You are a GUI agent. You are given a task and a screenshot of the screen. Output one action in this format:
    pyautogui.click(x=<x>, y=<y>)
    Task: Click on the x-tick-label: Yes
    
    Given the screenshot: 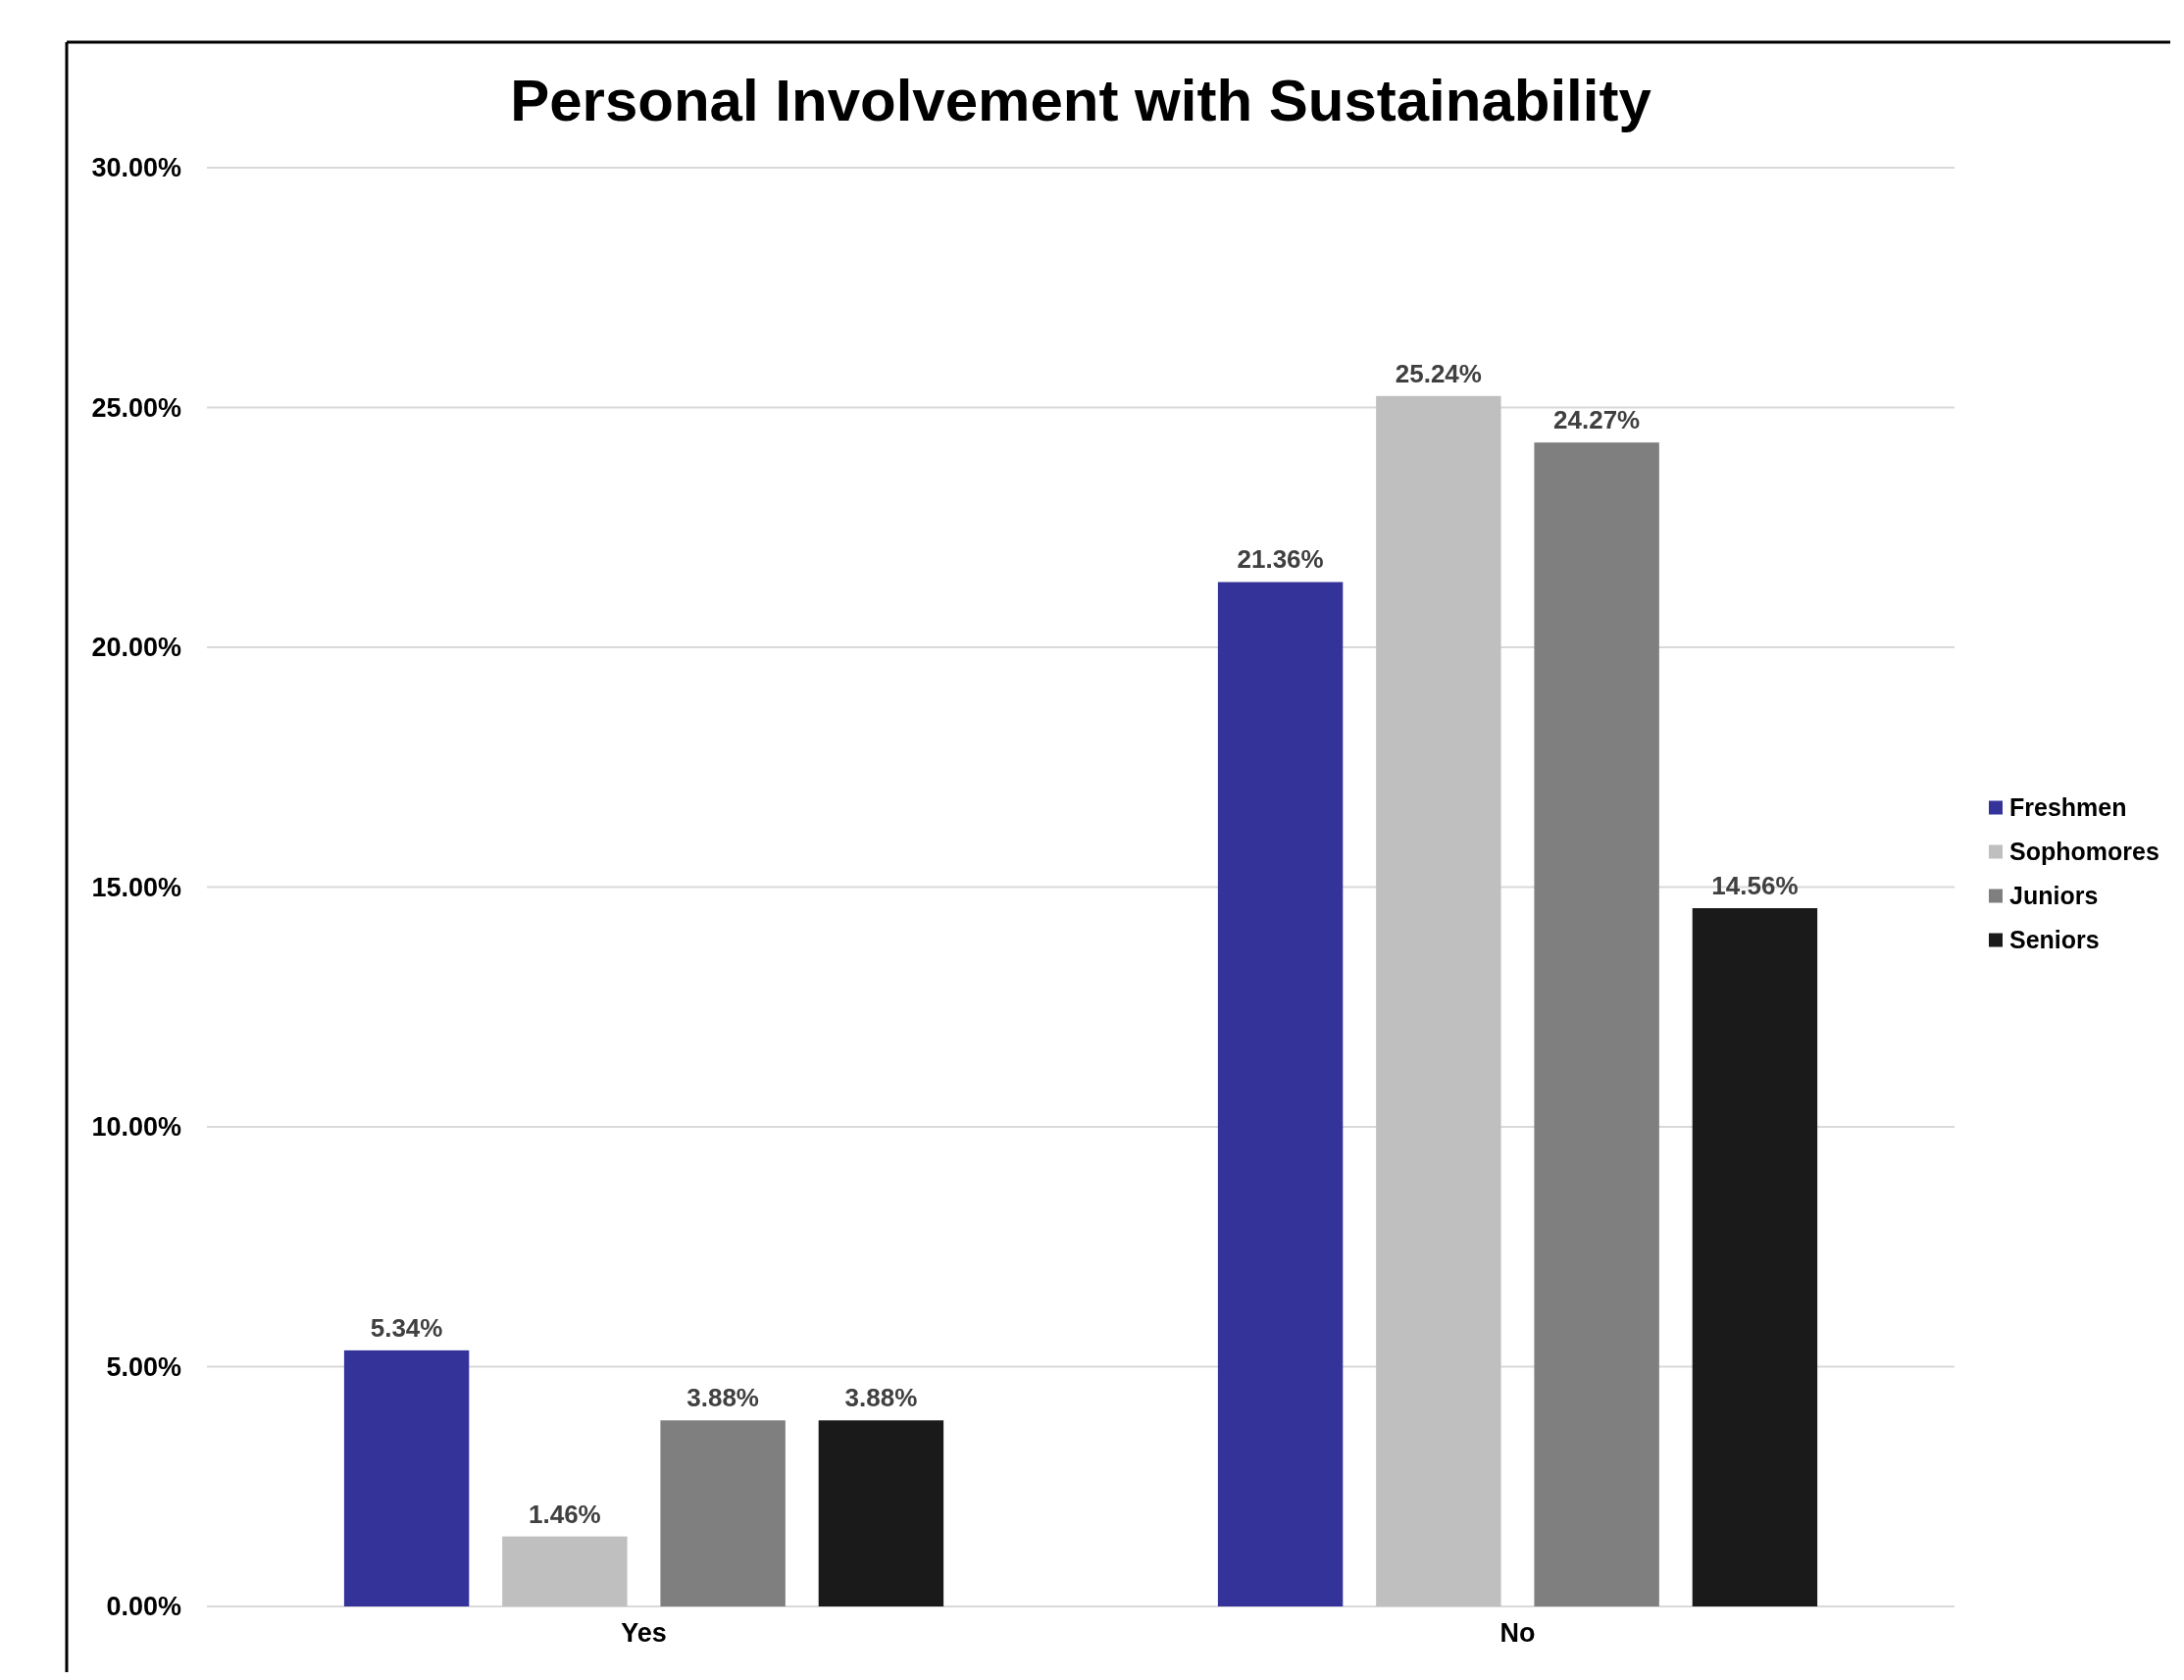 What is the action you would take?
    pyautogui.click(x=644, y=1633)
    